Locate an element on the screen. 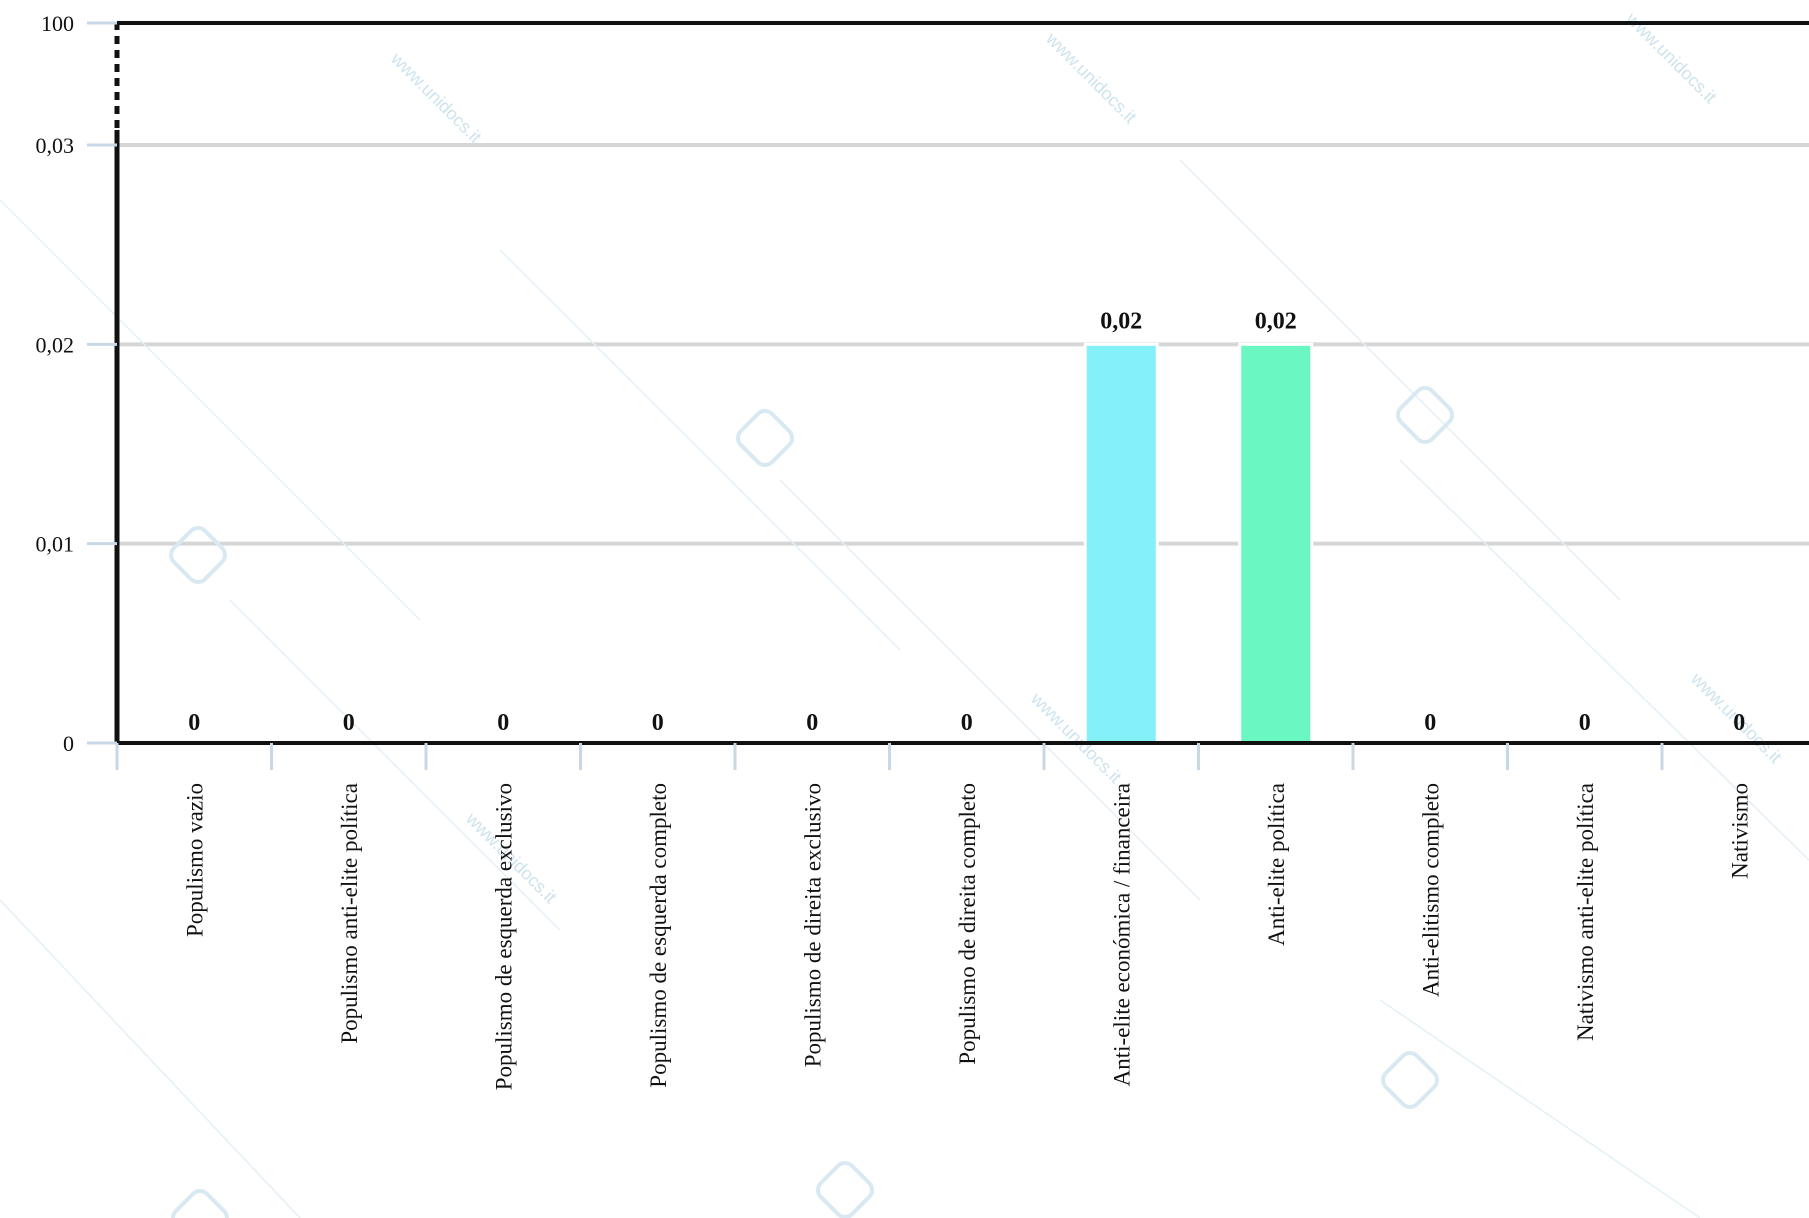 The width and height of the screenshot is (1809, 1218). y-tick-label: 0,03 is located at coordinates (55, 145).